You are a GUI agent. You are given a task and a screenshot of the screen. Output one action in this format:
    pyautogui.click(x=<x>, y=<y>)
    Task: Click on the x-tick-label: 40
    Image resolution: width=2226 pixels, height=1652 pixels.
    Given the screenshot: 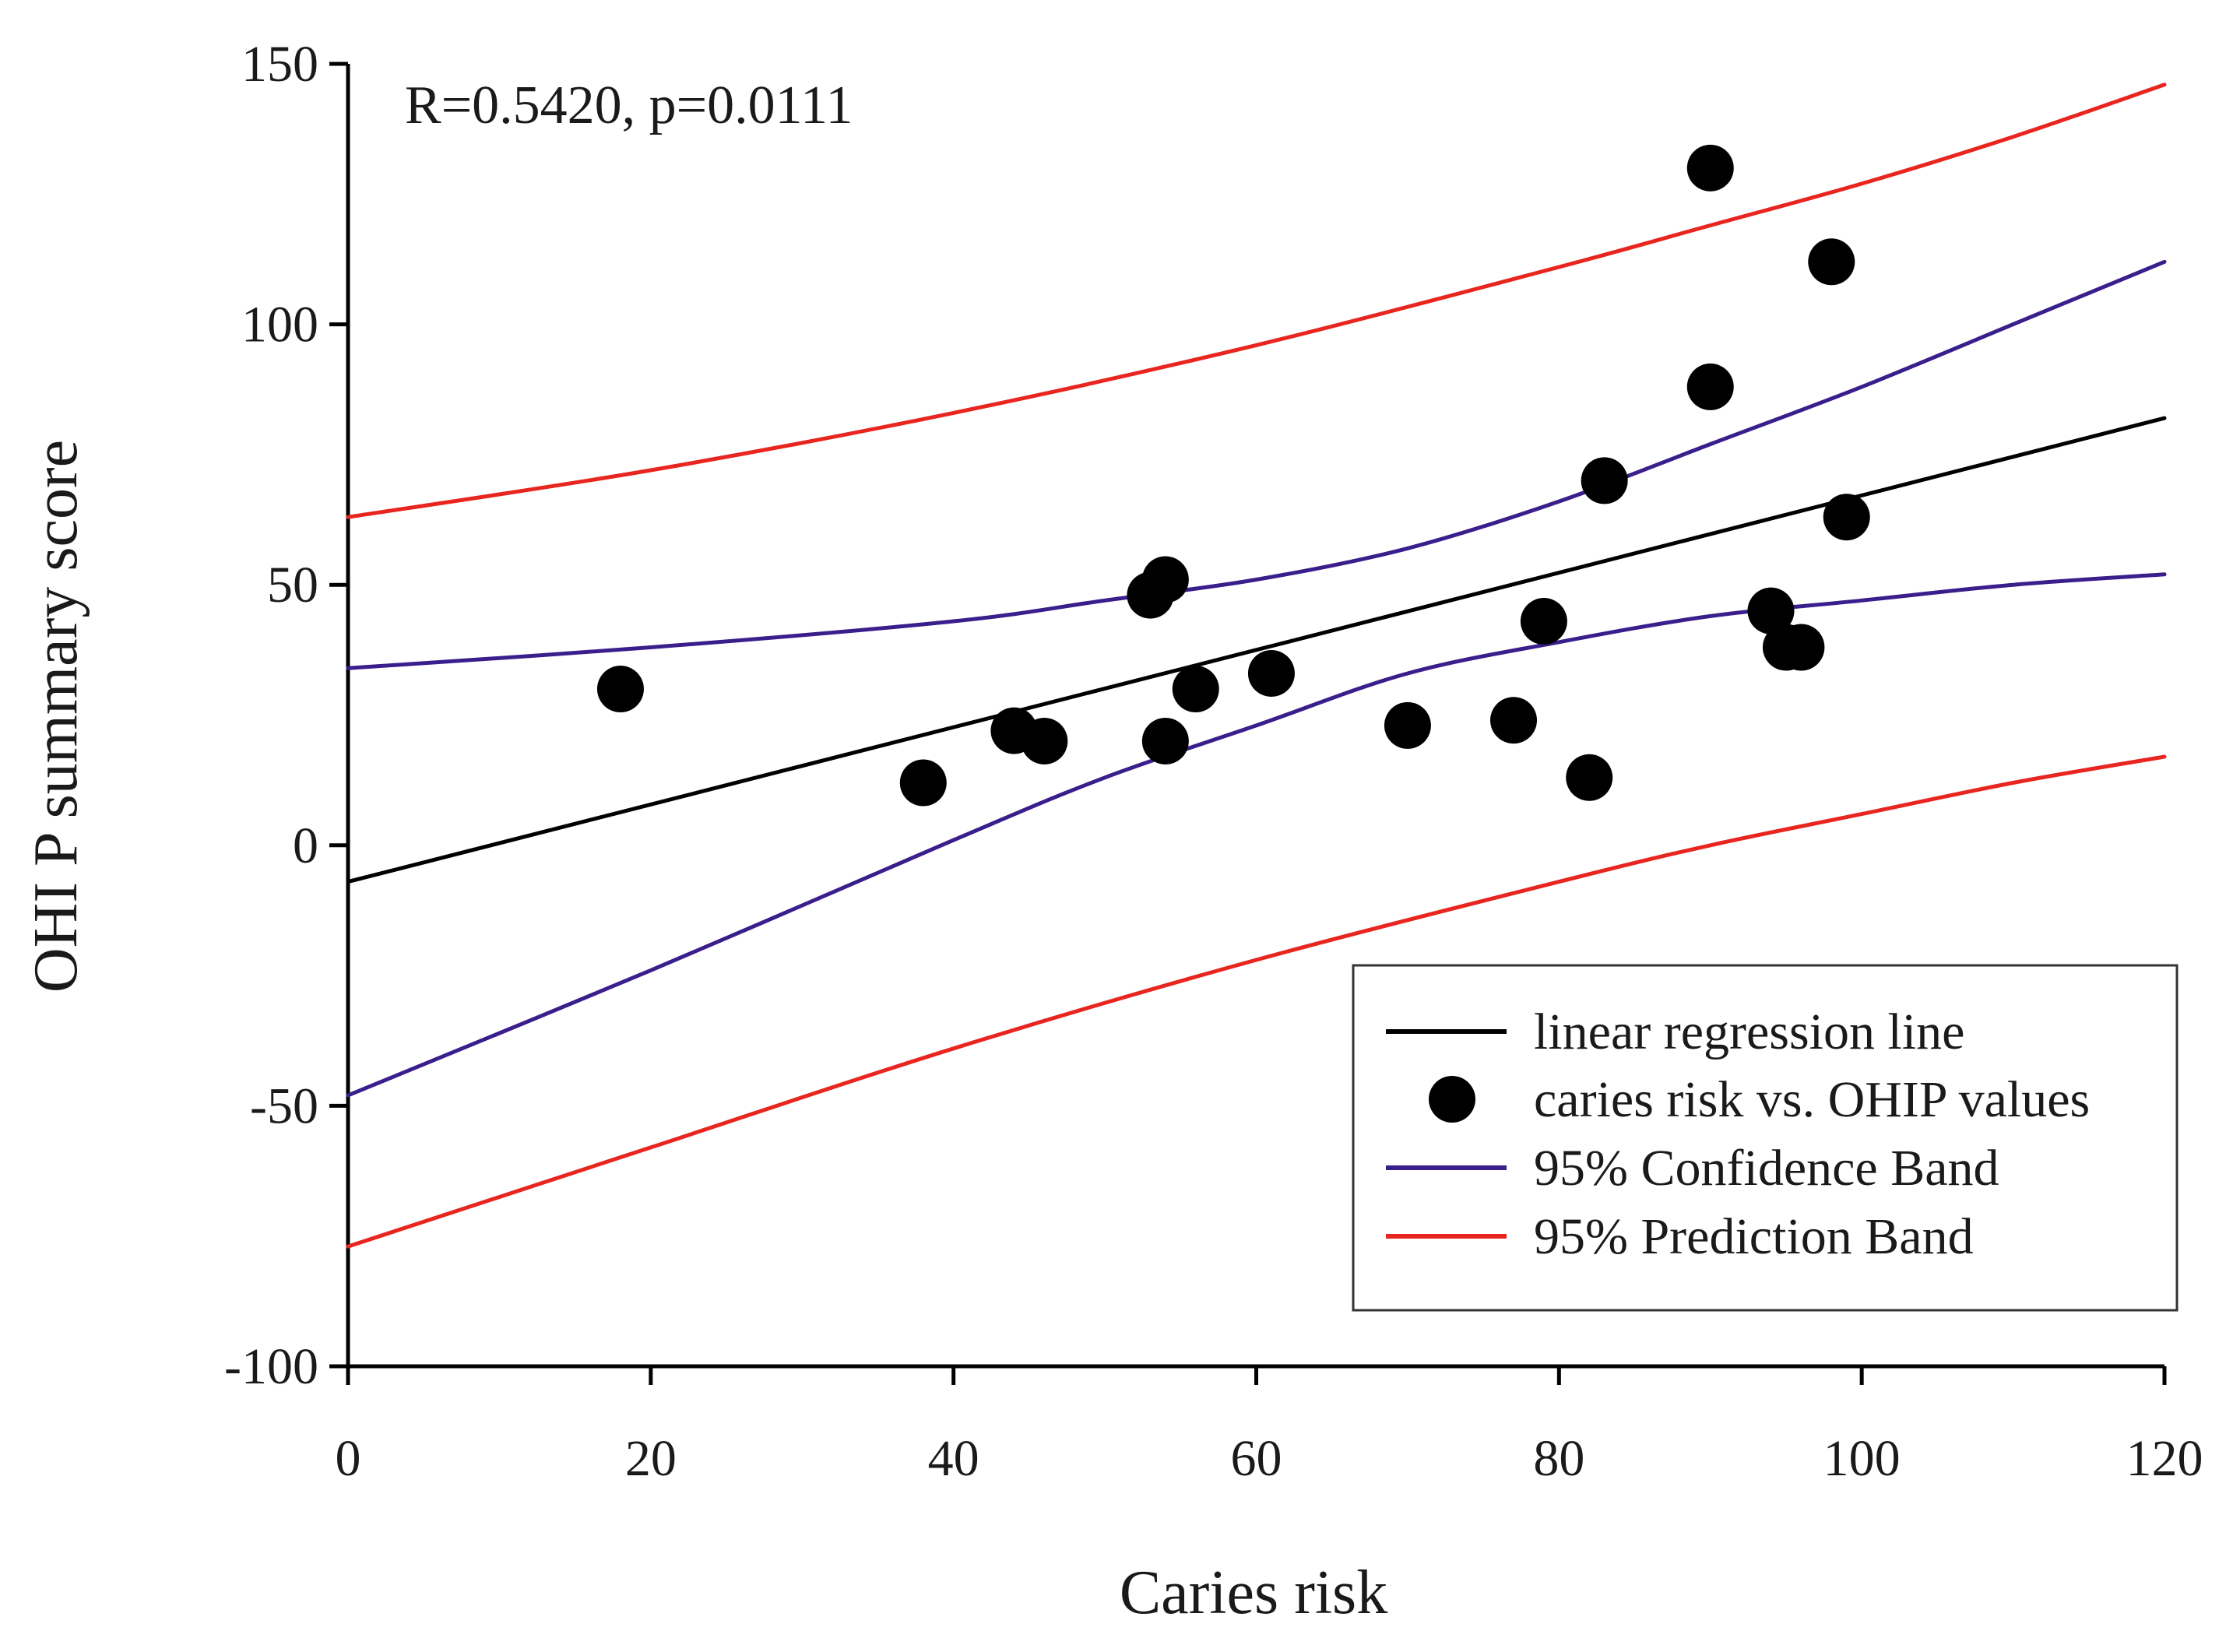 What is the action you would take?
    pyautogui.click(x=954, y=1458)
    